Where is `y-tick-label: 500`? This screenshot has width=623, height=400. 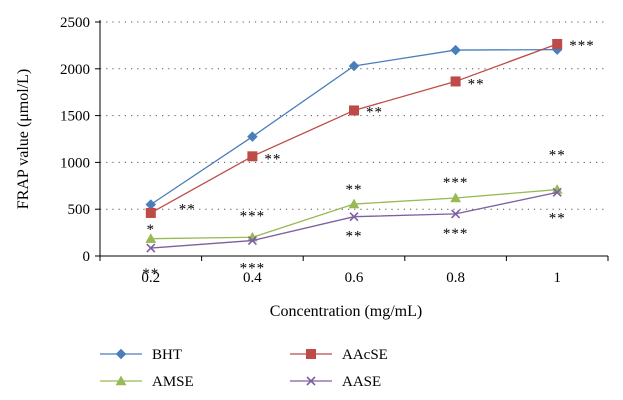 y-tick-label: 500 is located at coordinates (79, 210).